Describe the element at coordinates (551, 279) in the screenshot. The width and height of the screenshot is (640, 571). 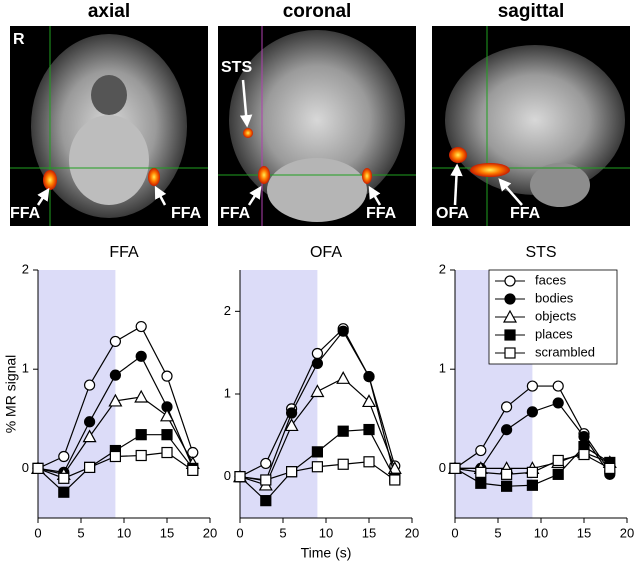
I see `legend-label: faces` at that location.